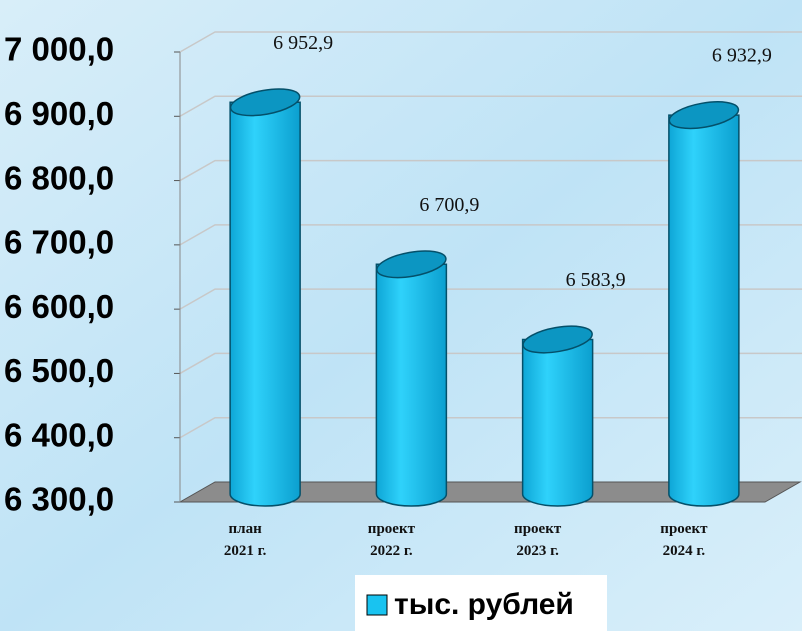 This screenshot has width=802, height=631. I want to click on x-tick-label: проект 2022 г., so click(392, 540).